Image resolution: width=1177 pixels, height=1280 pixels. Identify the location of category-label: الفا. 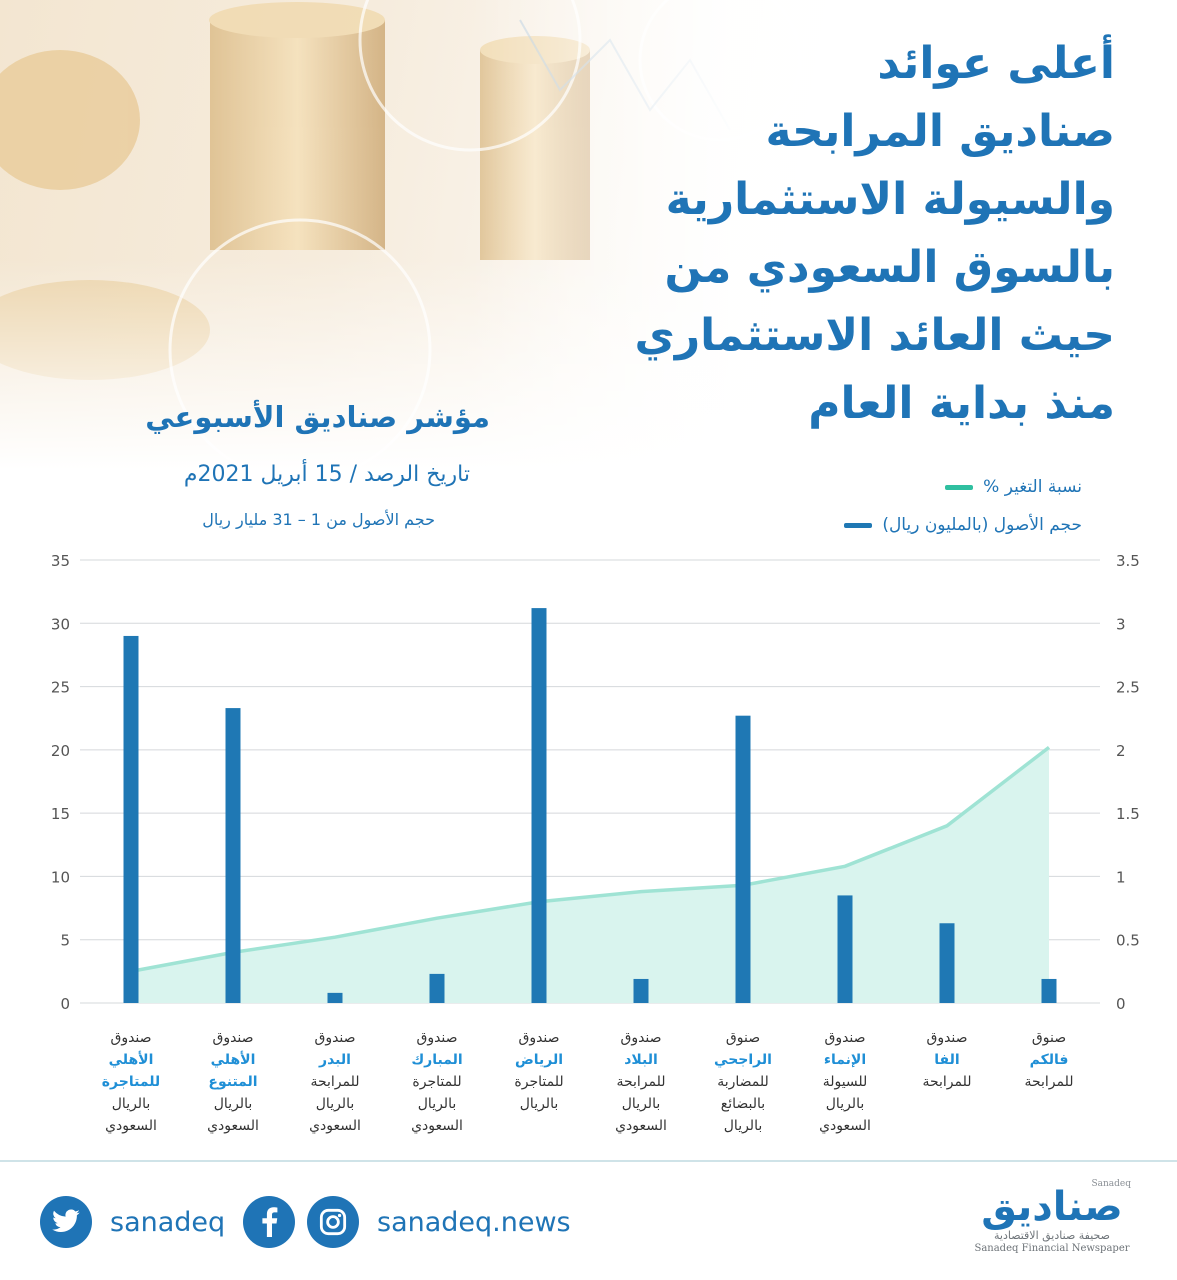
(946, 1060).